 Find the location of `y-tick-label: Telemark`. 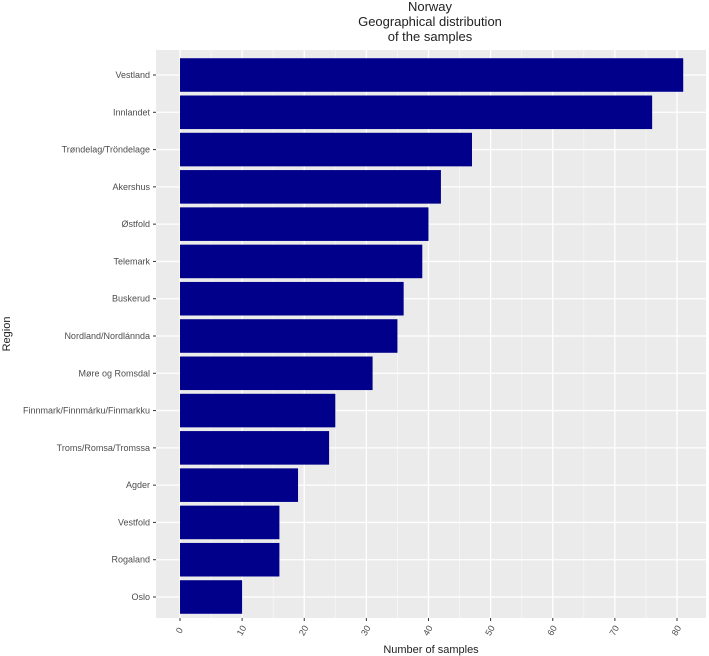

y-tick-label: Telemark is located at coordinates (131, 261).